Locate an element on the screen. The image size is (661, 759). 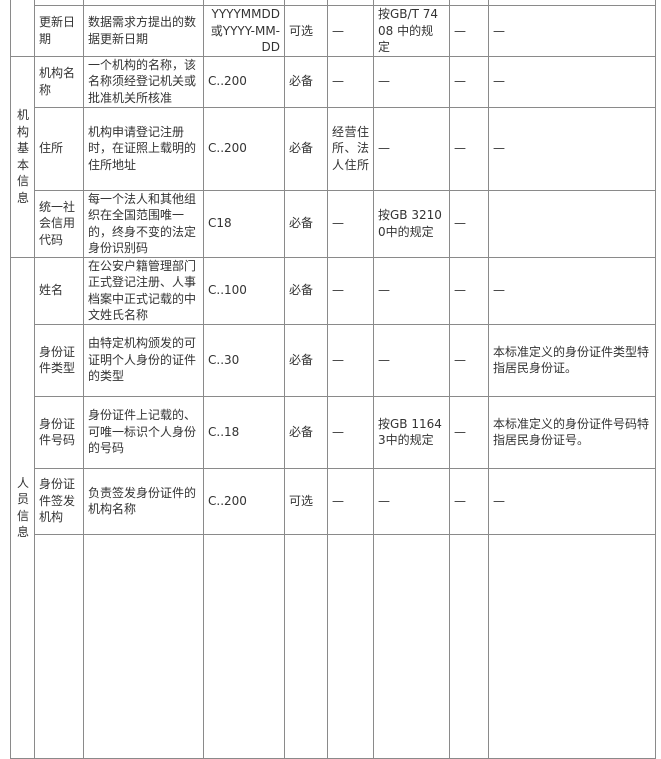
element-description: 数据需求方提出的数据更新日期 is located at coordinates (143, 31).